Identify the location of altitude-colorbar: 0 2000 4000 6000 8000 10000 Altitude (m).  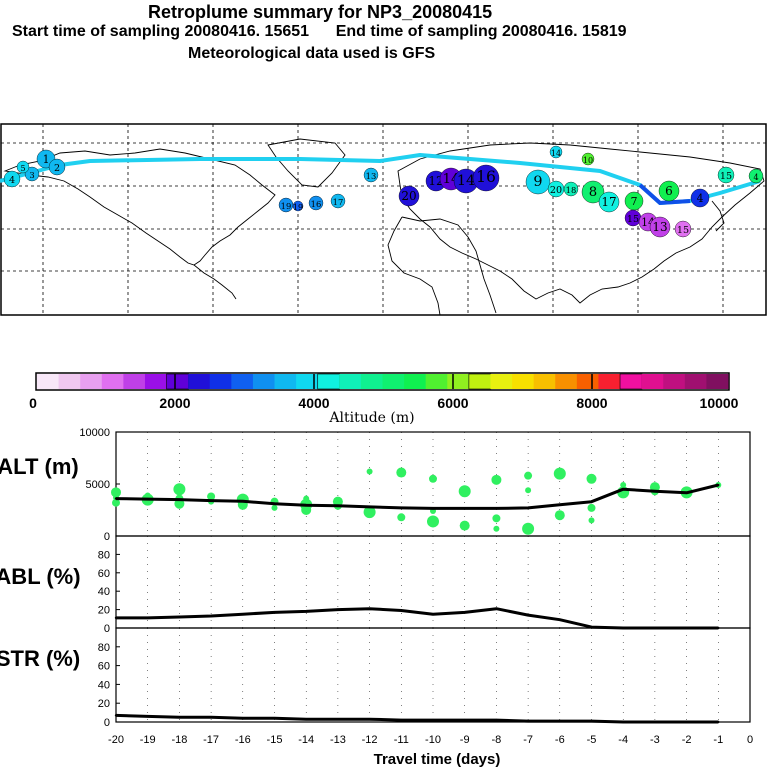
(384, 398).